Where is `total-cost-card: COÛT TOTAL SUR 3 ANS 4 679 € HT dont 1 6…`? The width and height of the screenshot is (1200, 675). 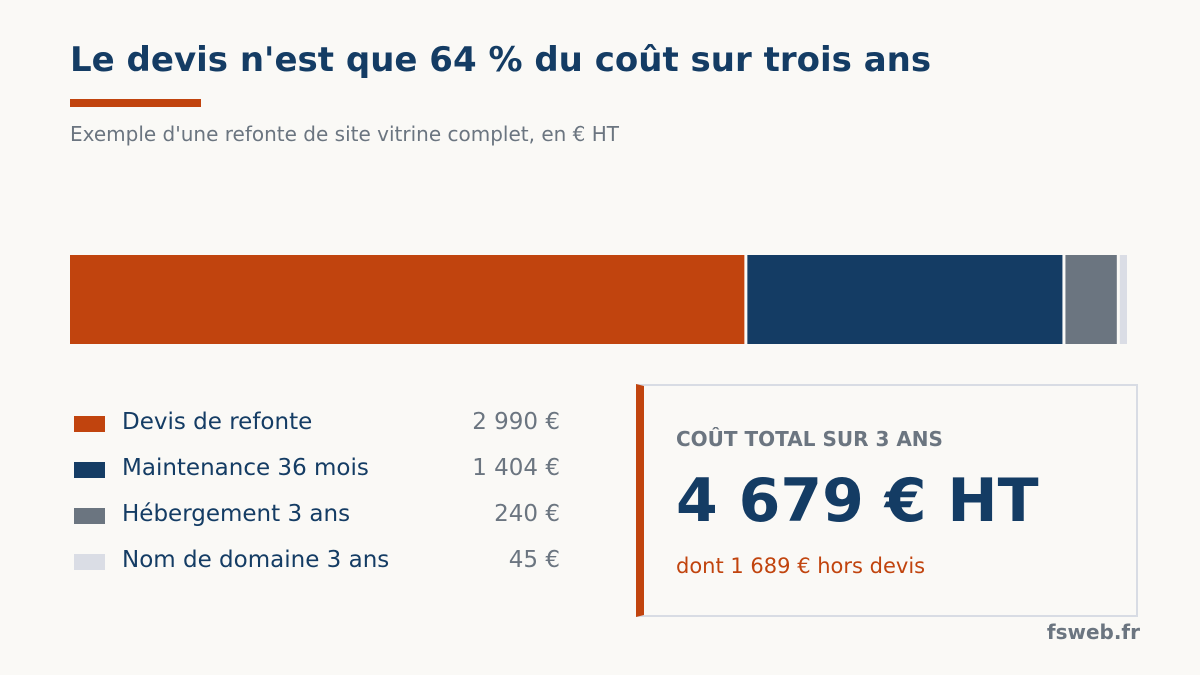
total-cost-card: COÛT TOTAL SUR 3 ANS 4 679 € HT dont 1 6… is located at coordinates (887, 500).